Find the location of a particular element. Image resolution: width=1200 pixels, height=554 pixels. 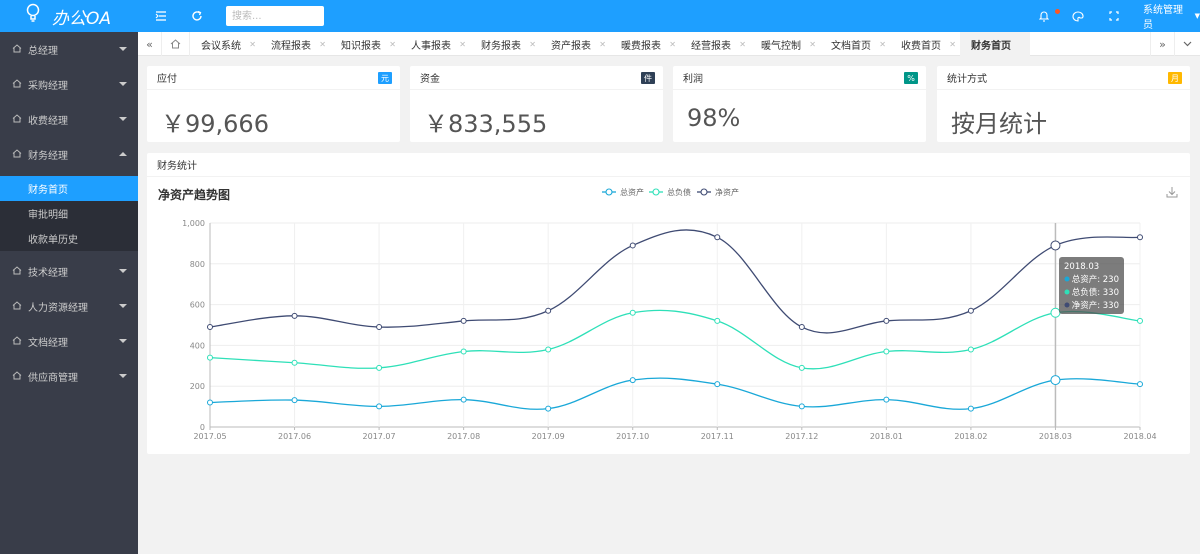

tab-item: 流程报表 ✕ is located at coordinates (295, 44).